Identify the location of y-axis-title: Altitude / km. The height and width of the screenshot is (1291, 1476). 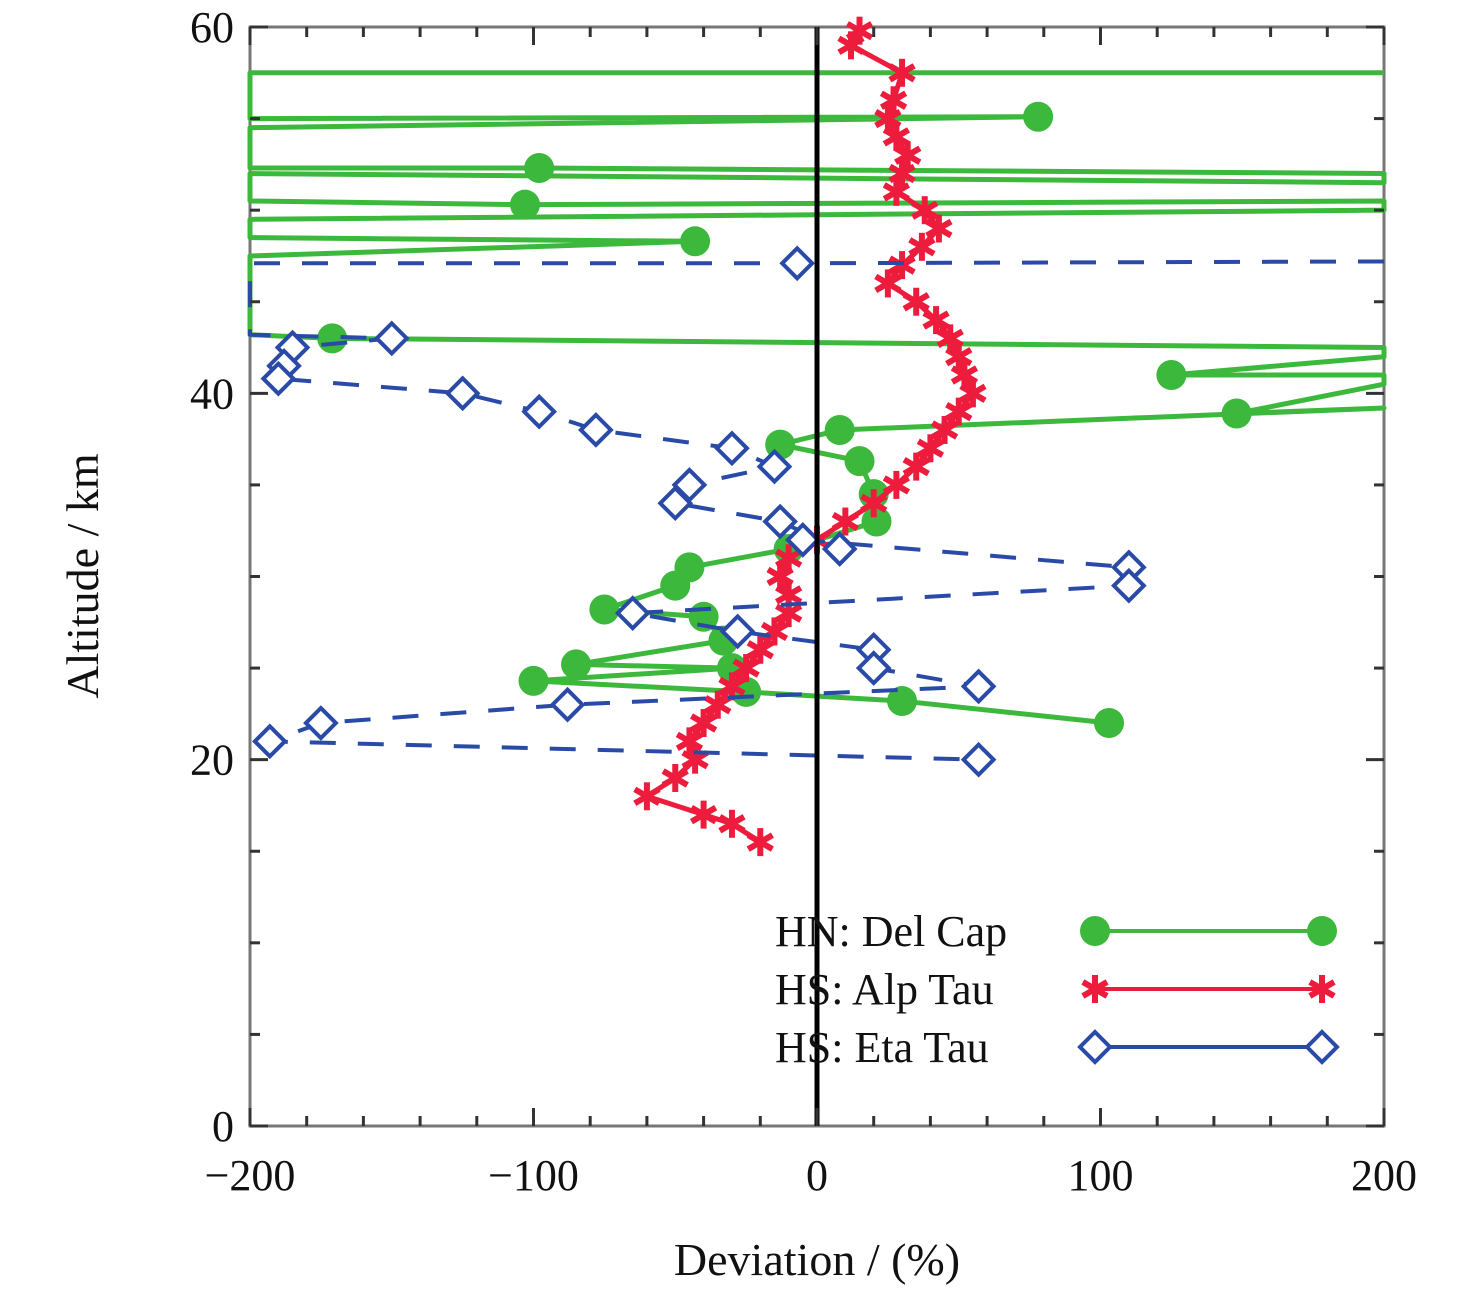
(82, 576).